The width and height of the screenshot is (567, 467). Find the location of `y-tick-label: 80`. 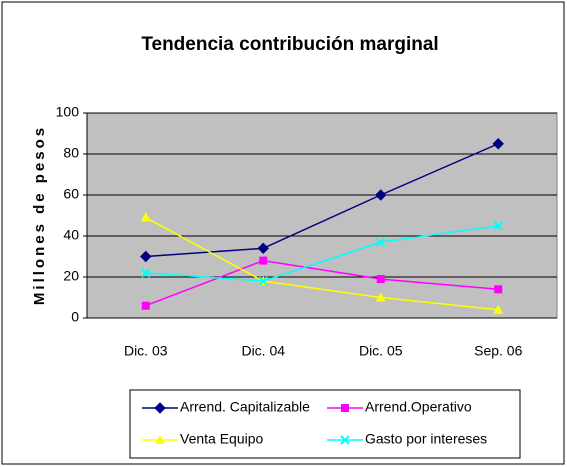

y-tick-label: 80 is located at coordinates (71, 153).